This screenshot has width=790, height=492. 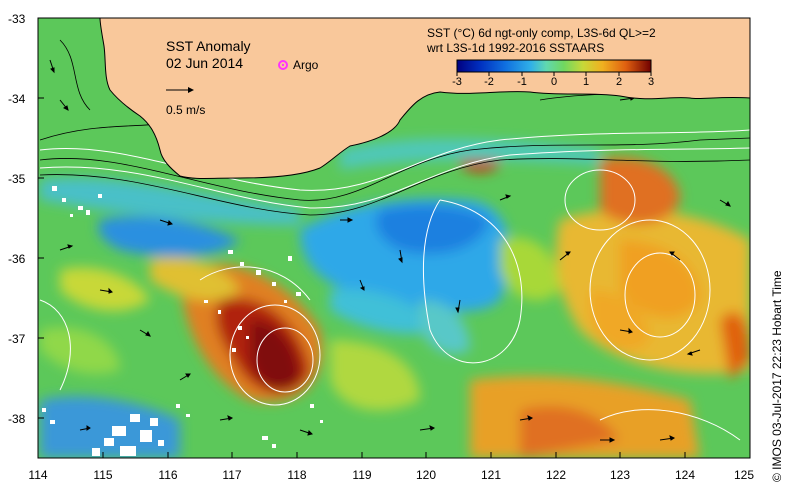 What do you see at coordinates (306, 65) in the screenshot?
I see `argo-legend-label: Argo` at bounding box center [306, 65].